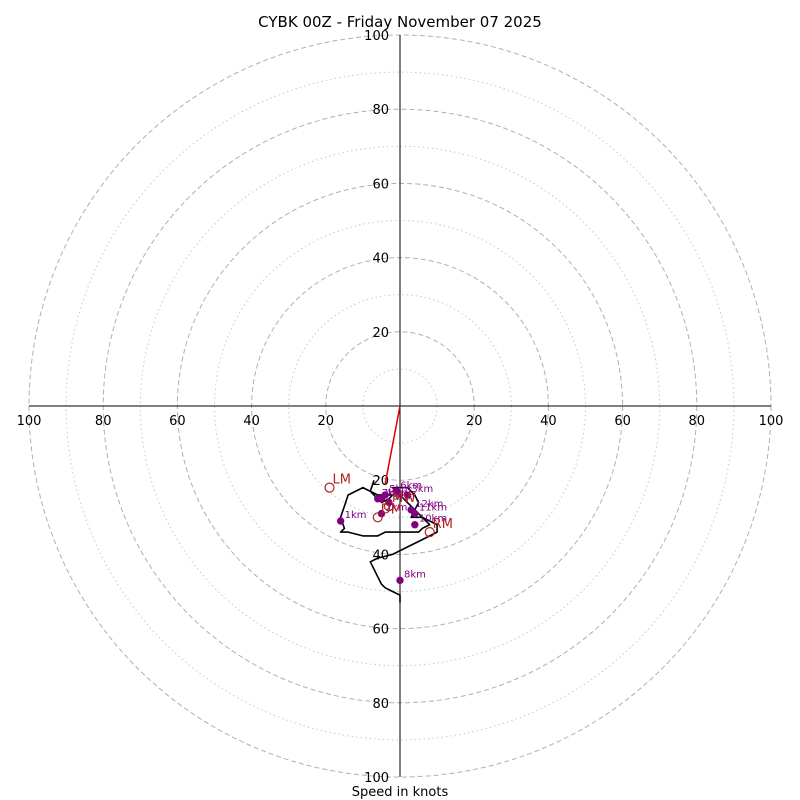  Describe the element at coordinates (474, 421) in the screenshot. I see `x-tick-label-pos-20: 20` at that location.